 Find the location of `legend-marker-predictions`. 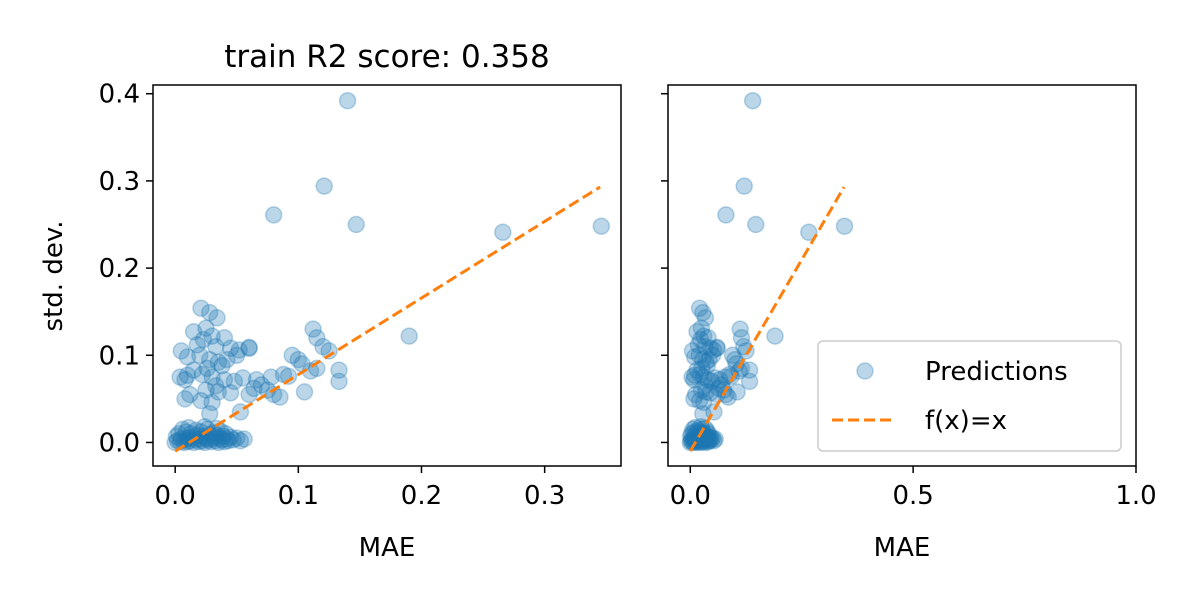

legend-marker-predictions is located at coordinates (865, 371).